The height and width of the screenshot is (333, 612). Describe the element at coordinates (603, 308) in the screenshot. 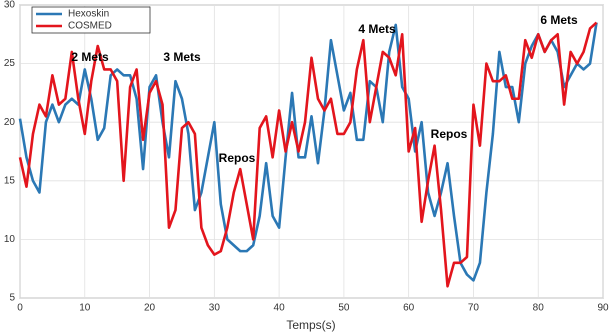

I see `x-tick-label: 90` at that location.